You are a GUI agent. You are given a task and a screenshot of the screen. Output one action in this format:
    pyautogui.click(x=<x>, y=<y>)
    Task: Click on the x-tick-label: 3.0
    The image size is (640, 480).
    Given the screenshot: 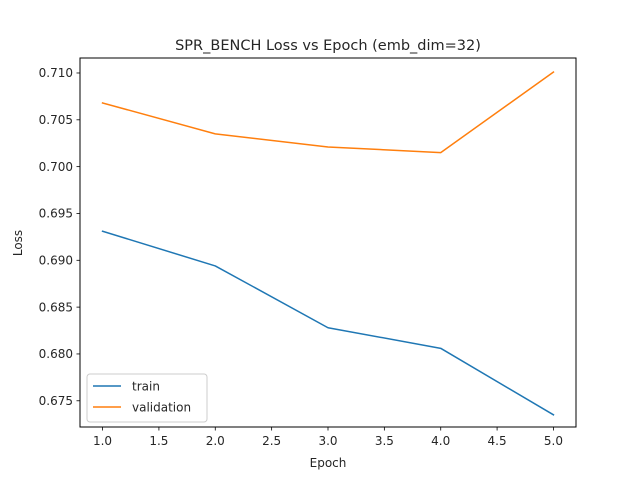 What is the action you would take?
    pyautogui.click(x=327, y=441)
    